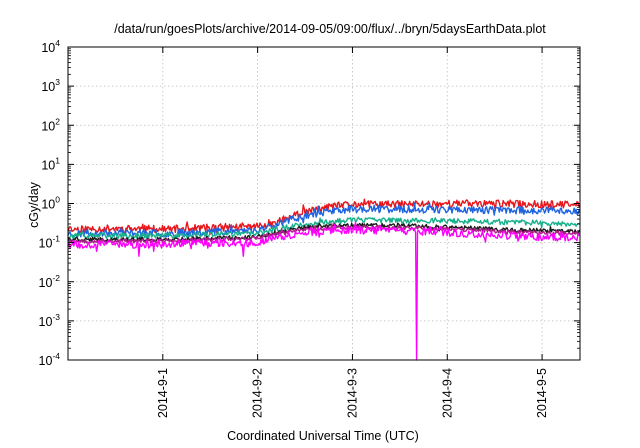  Describe the element at coordinates (50, 242) in the screenshot. I see `y-tick-label: 10⁻¹` at that location.